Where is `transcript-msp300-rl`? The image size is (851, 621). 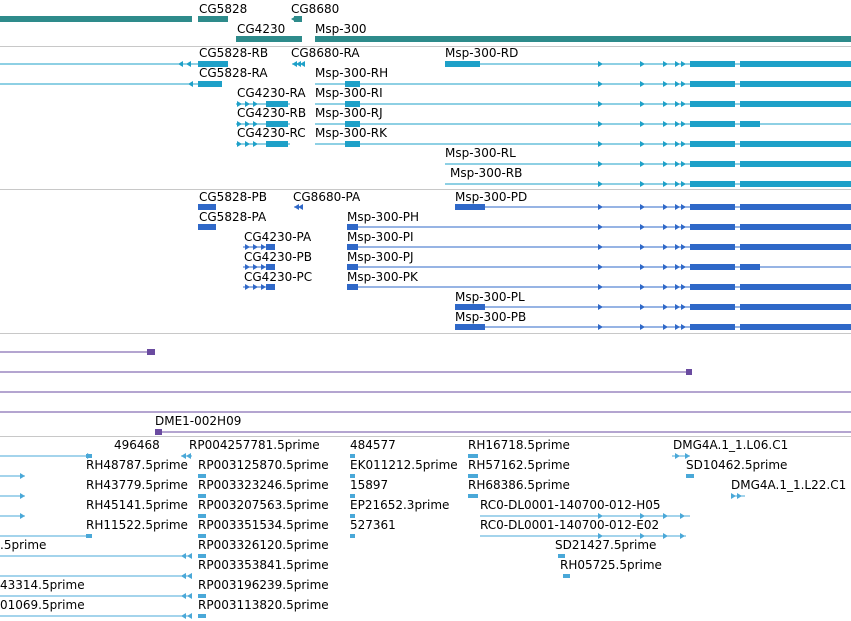 transcript-msp300-rl is located at coordinates (425, 164).